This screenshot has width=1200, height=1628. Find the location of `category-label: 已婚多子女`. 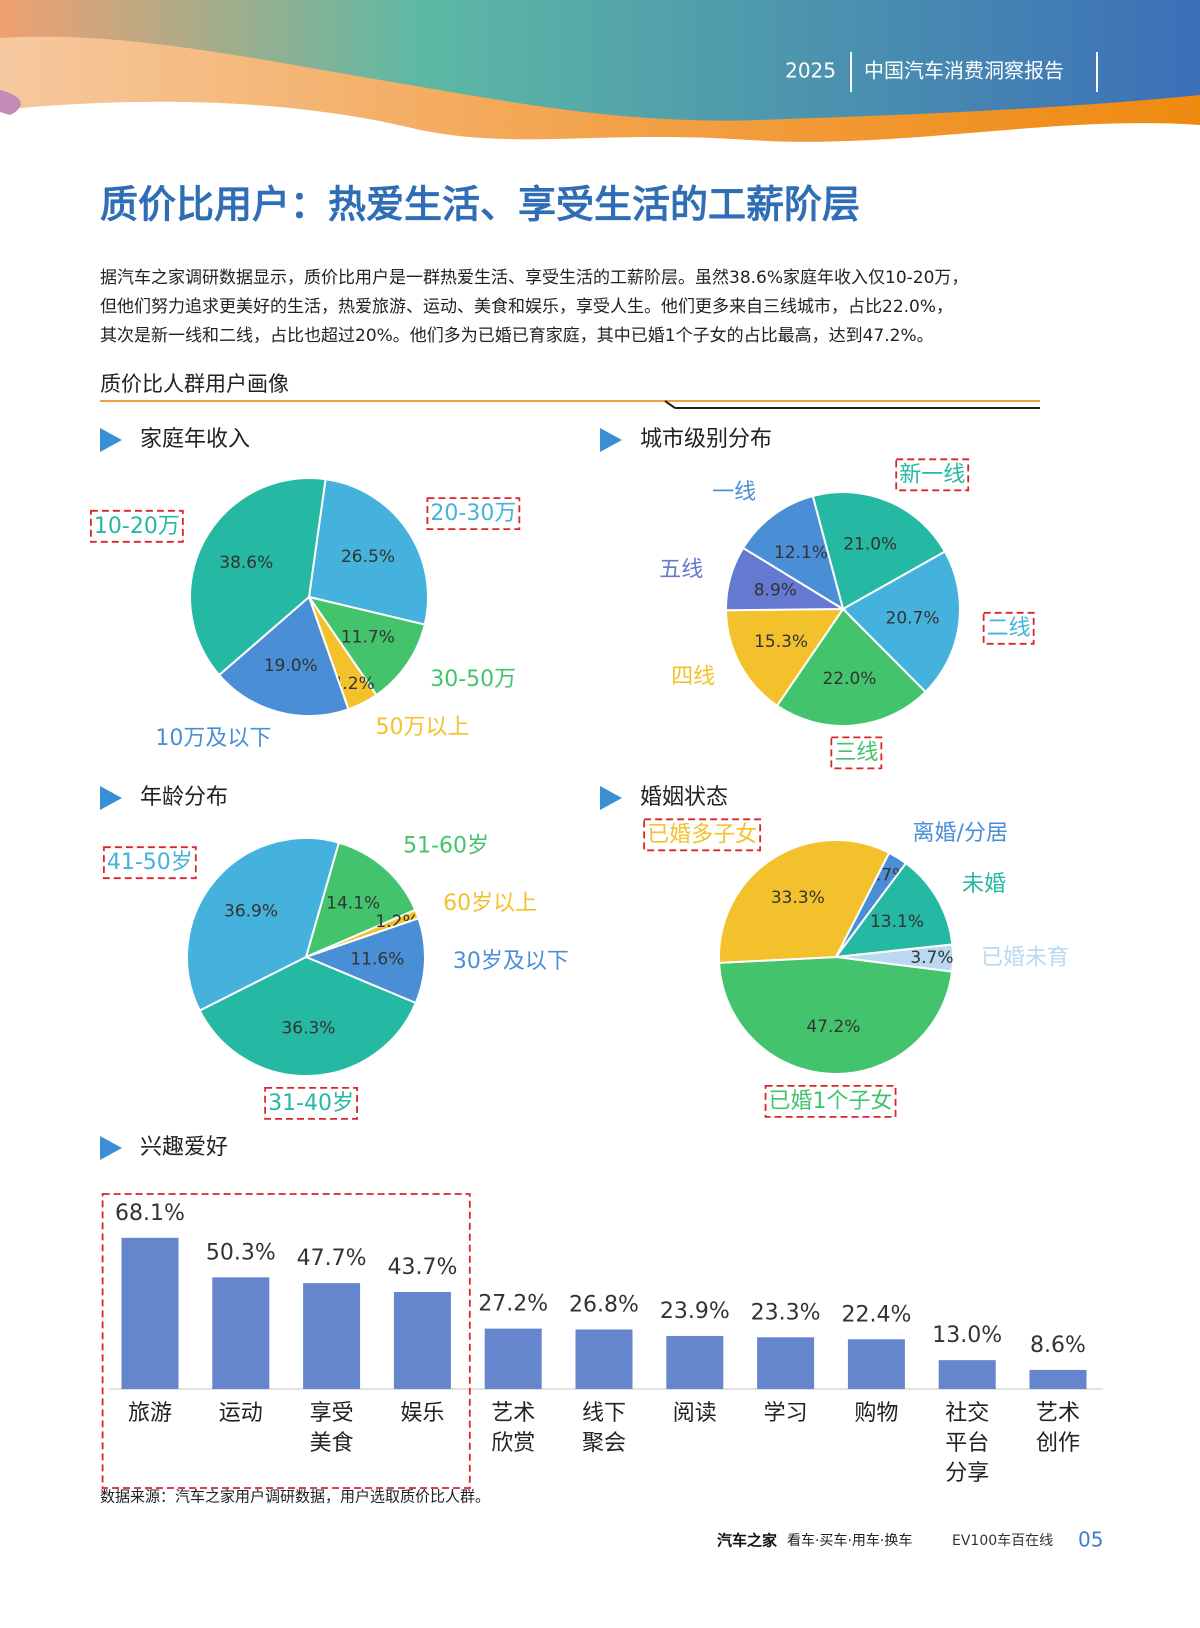

category-label: 已婚多子女 is located at coordinates (702, 834).